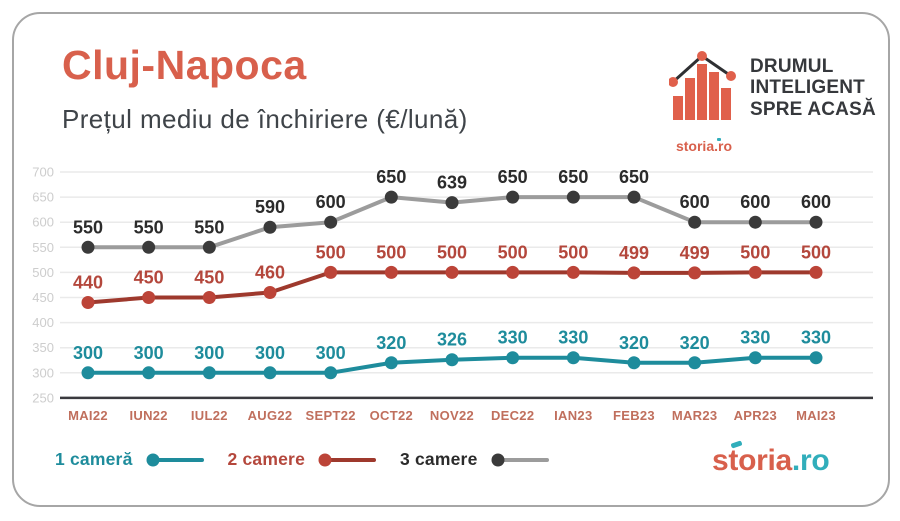  What do you see at coordinates (452, 183) in the screenshot?
I see `data-value-label: 639` at bounding box center [452, 183].